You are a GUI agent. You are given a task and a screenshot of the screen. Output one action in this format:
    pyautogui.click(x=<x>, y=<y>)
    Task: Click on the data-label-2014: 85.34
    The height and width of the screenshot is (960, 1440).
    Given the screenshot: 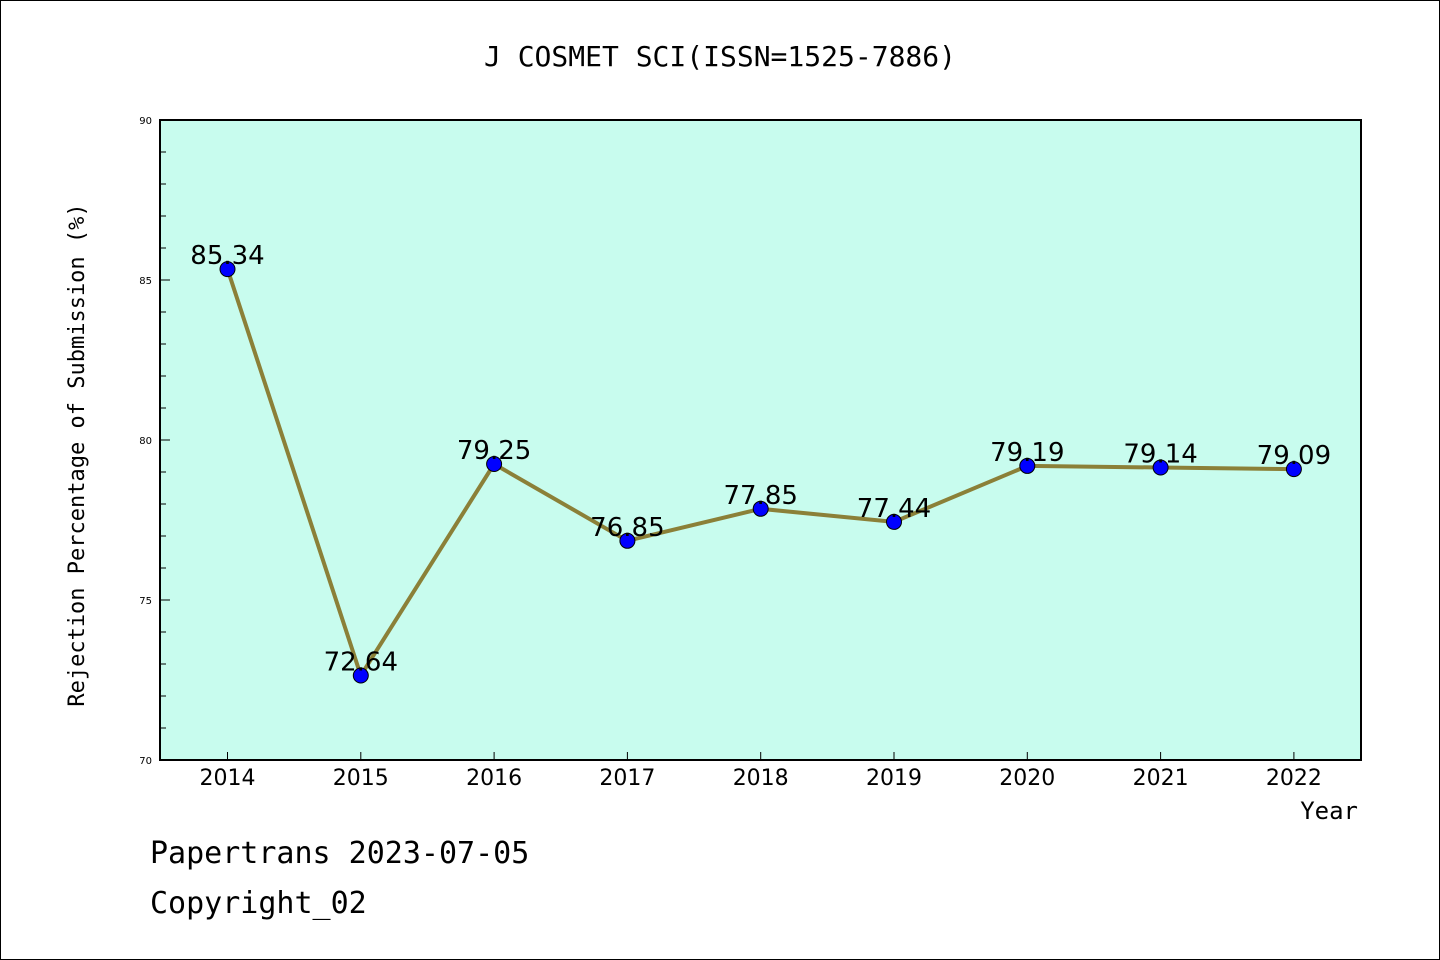 What is the action you would take?
    pyautogui.click(x=227, y=256)
    